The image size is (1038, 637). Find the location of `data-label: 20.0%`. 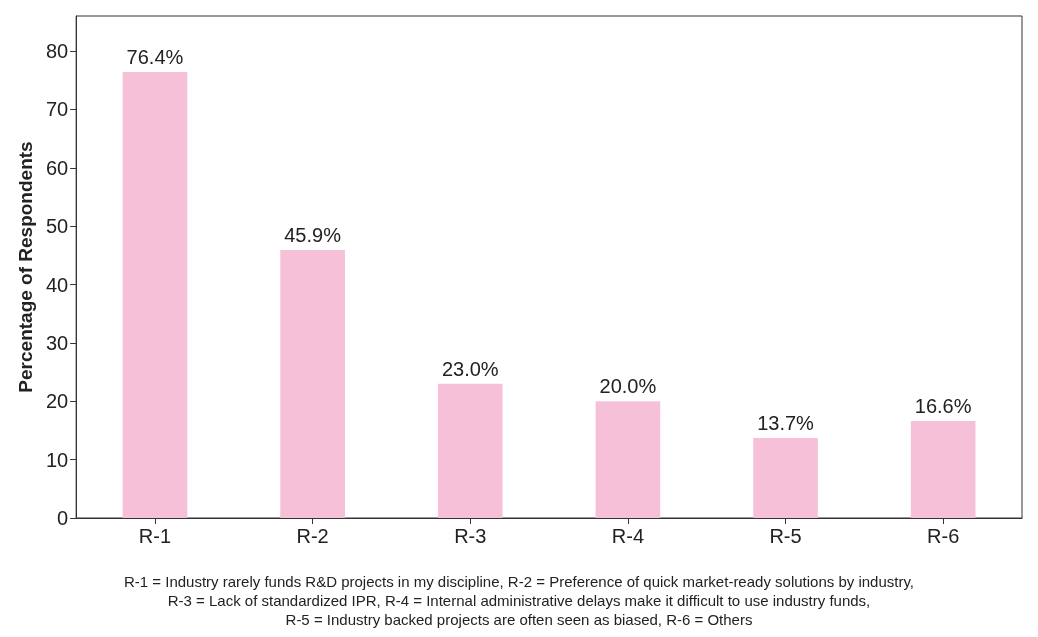

data-label: 20.0% is located at coordinates (628, 386).